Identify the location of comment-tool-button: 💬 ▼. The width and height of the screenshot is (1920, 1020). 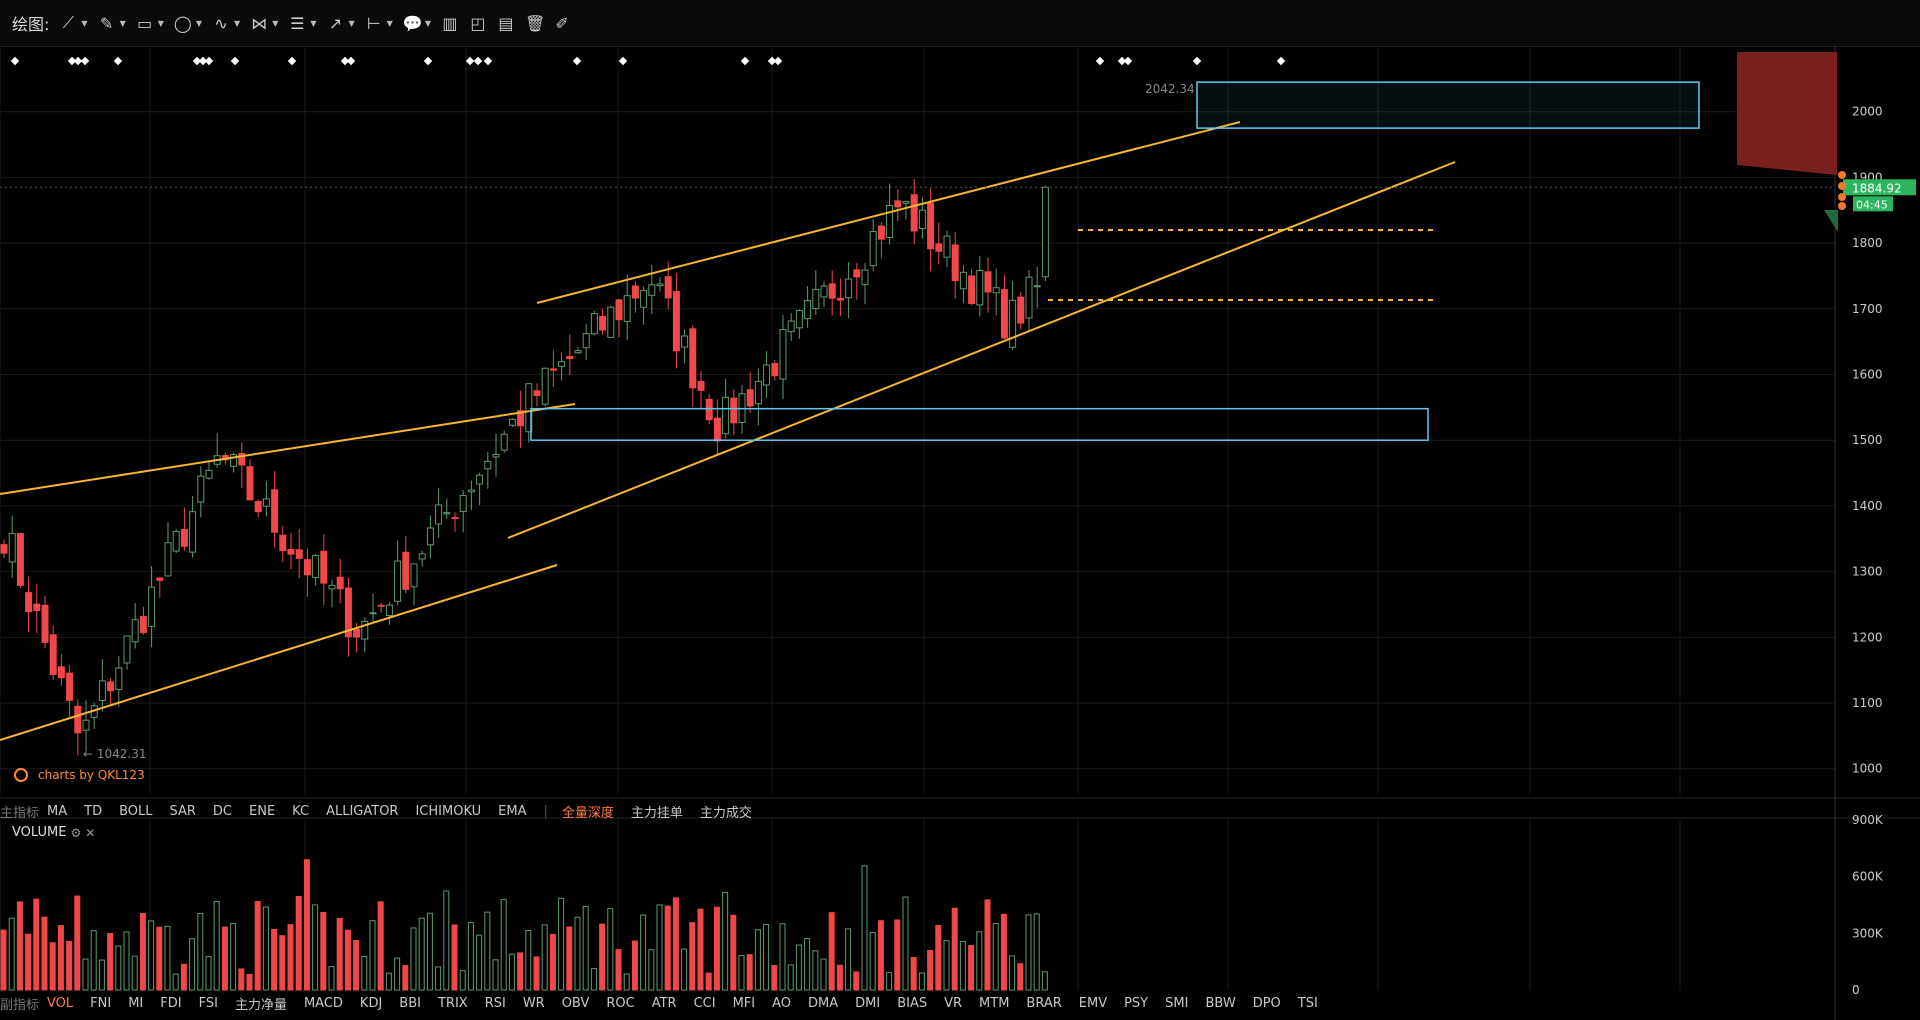
(417, 23).